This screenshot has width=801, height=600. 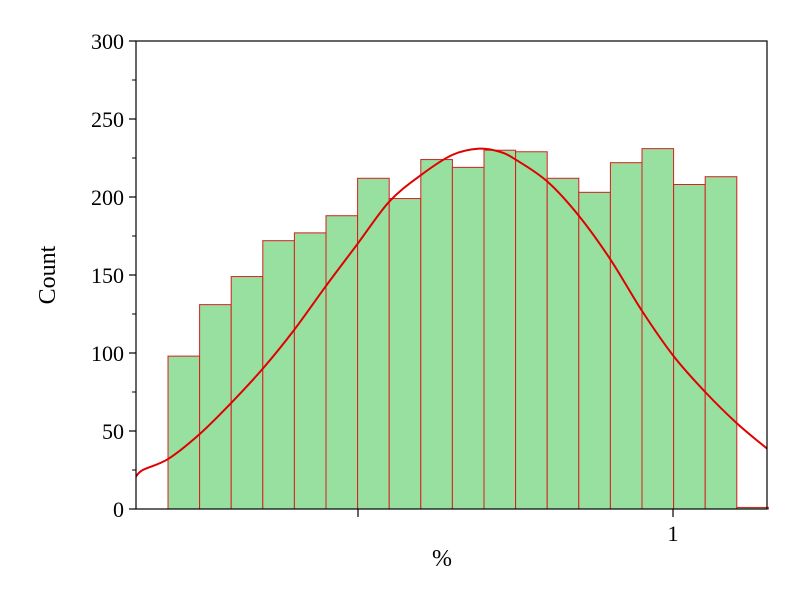 I want to click on y-tick-label: 200, so click(x=107, y=197).